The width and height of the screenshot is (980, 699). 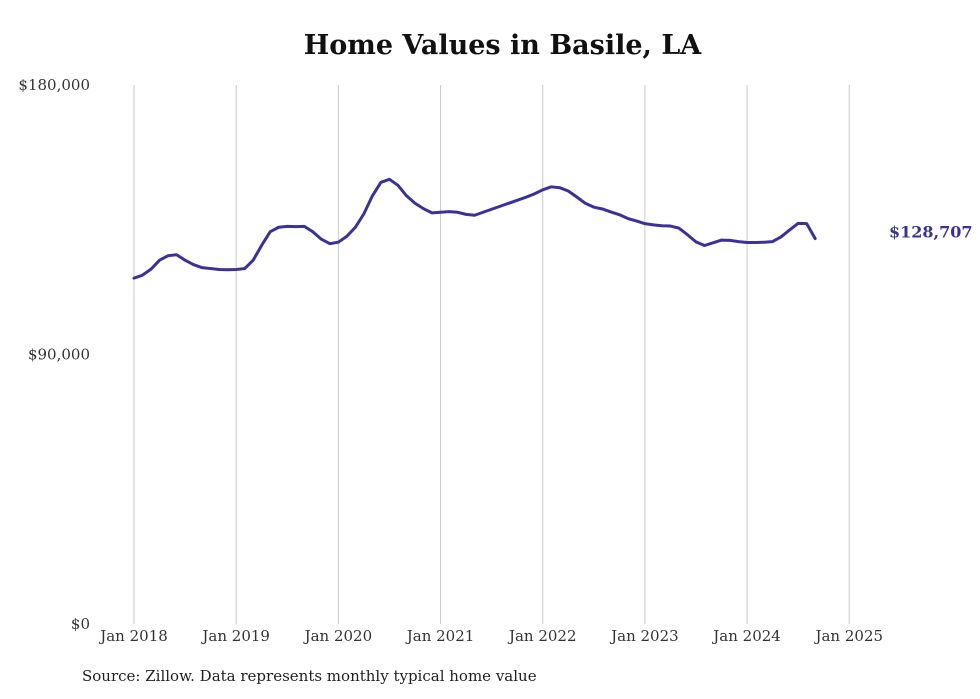 What do you see at coordinates (338, 636) in the screenshot?
I see `x-tick-label: Jan 2020` at bounding box center [338, 636].